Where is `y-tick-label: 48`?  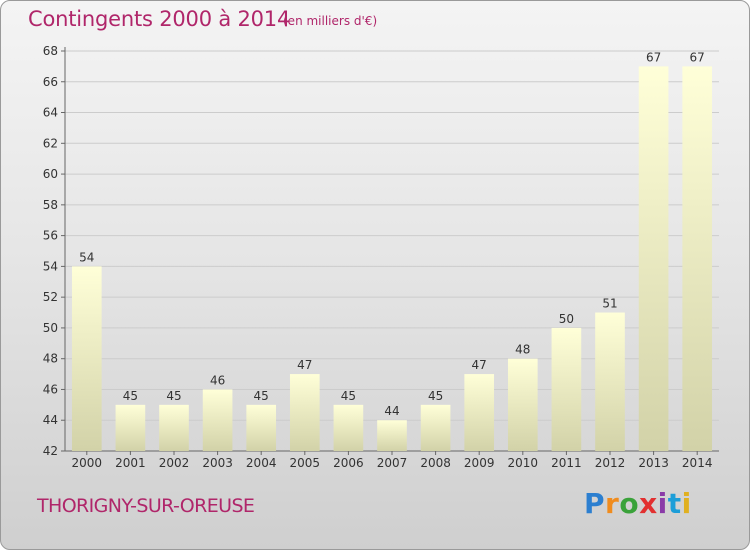
y-tick-label: 48 is located at coordinates (50, 359).